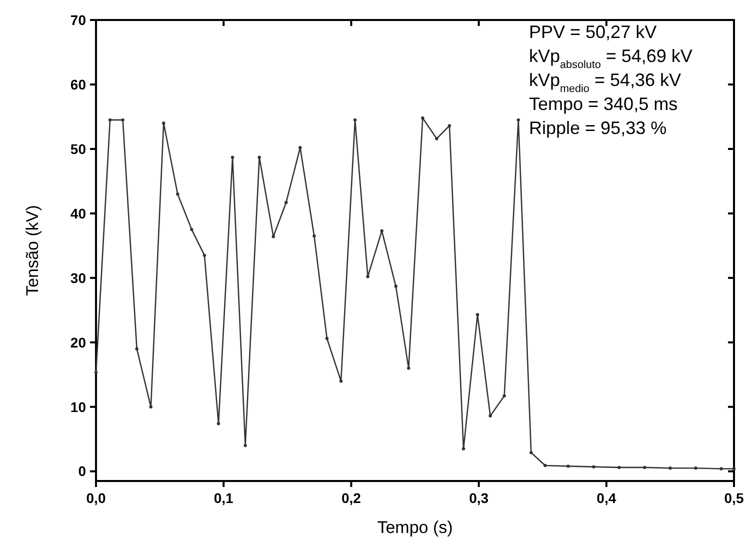  Describe the element at coordinates (415, 527) in the screenshot. I see `x-axis-title: Tempo (s)` at that location.